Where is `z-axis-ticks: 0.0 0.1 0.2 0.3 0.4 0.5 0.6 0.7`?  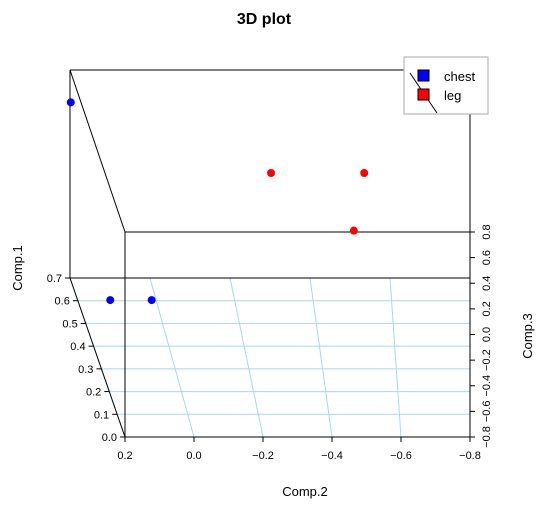 z-axis-ticks: 0.0 0.1 0.2 0.3 0.4 0.5 0.6 0.7 is located at coordinates (86, 358).